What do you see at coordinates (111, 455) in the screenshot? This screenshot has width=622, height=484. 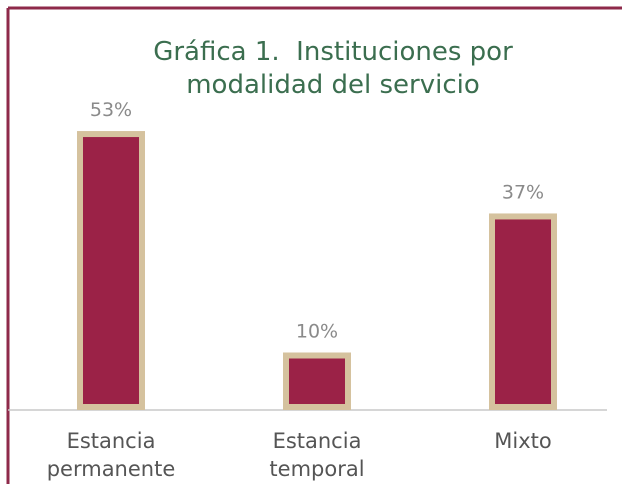 I see `x-tick-label: Estancia permanente` at bounding box center [111, 455].